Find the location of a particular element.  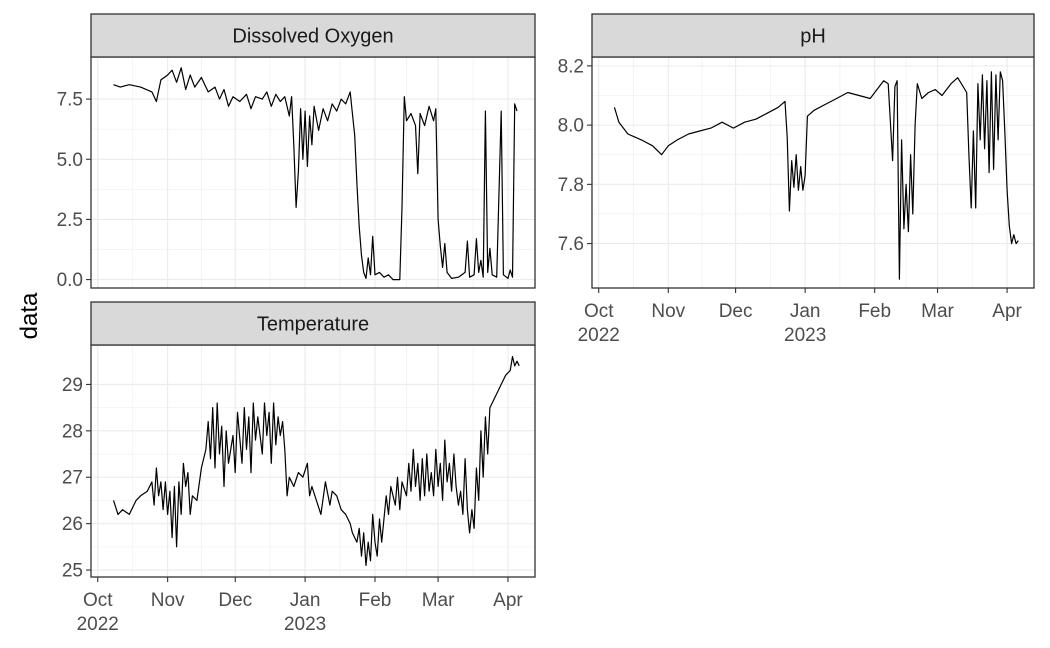

facet-strip-label: pH is located at coordinates (813, 37).